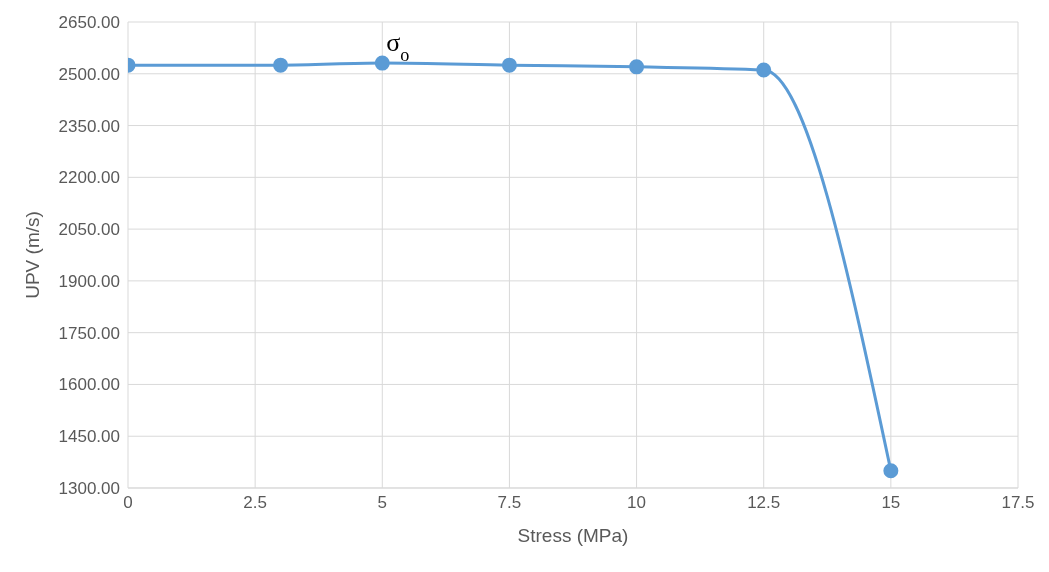 This screenshot has height=572, width=1049. What do you see at coordinates (382, 503) in the screenshot?
I see `x-tick-label: 5` at bounding box center [382, 503].